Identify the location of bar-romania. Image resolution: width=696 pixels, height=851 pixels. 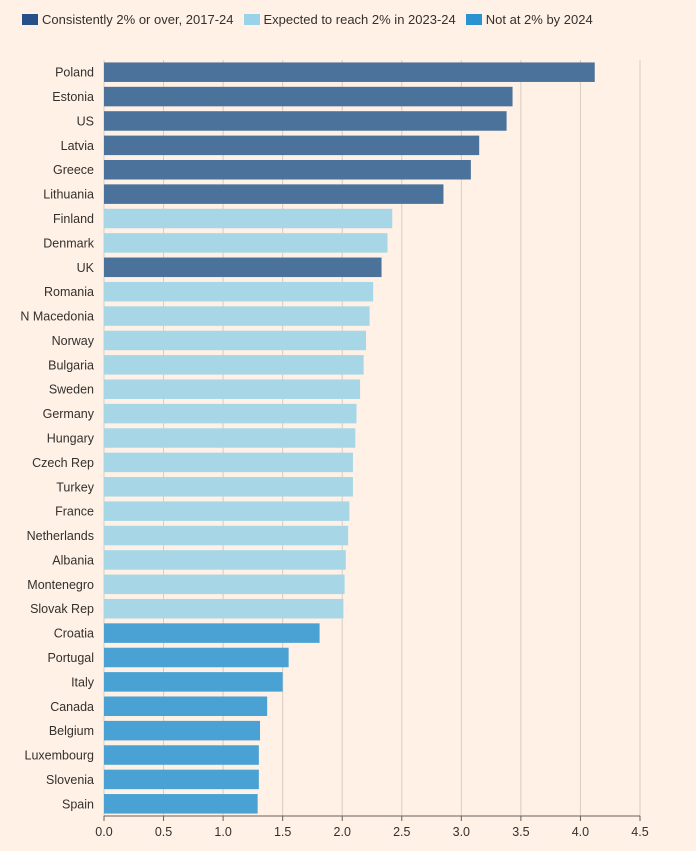
(239, 291).